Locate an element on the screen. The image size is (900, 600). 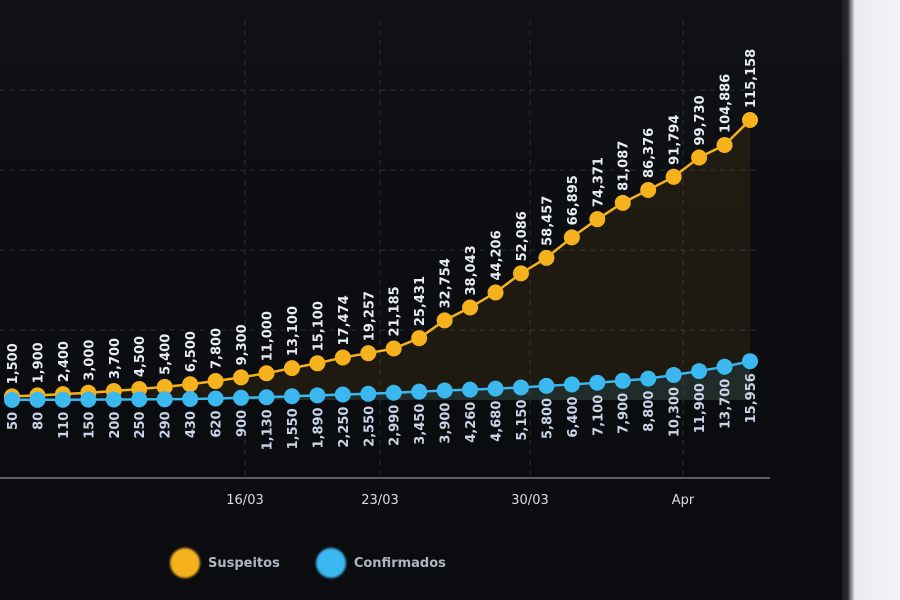
monitor-bezel is located at coordinates (871, 300).